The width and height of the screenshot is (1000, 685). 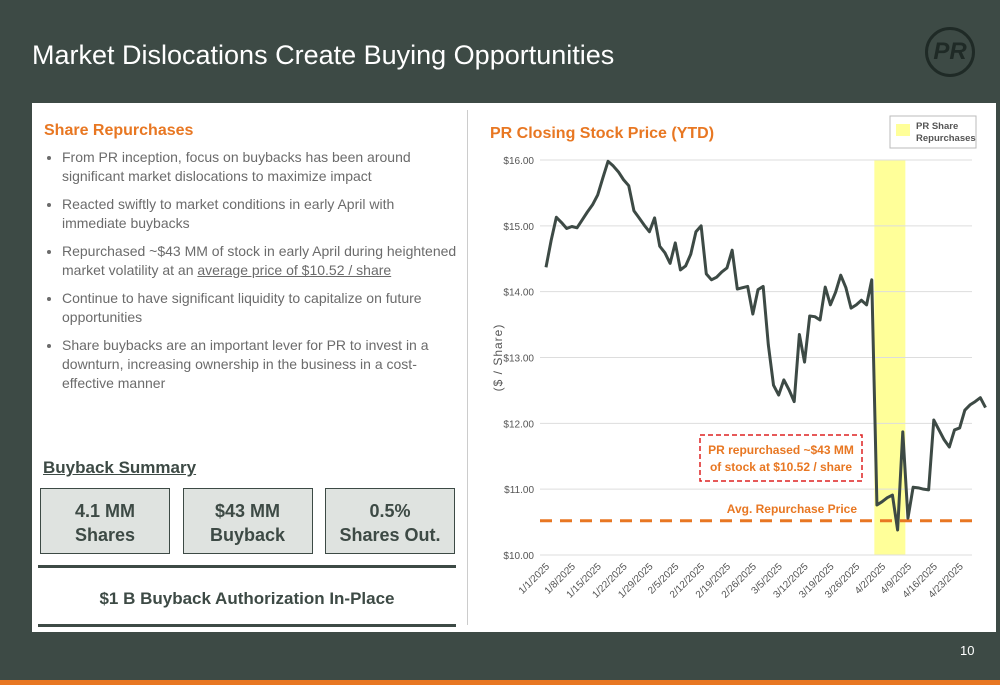 I want to click on page-number: 10, so click(x=967, y=650).